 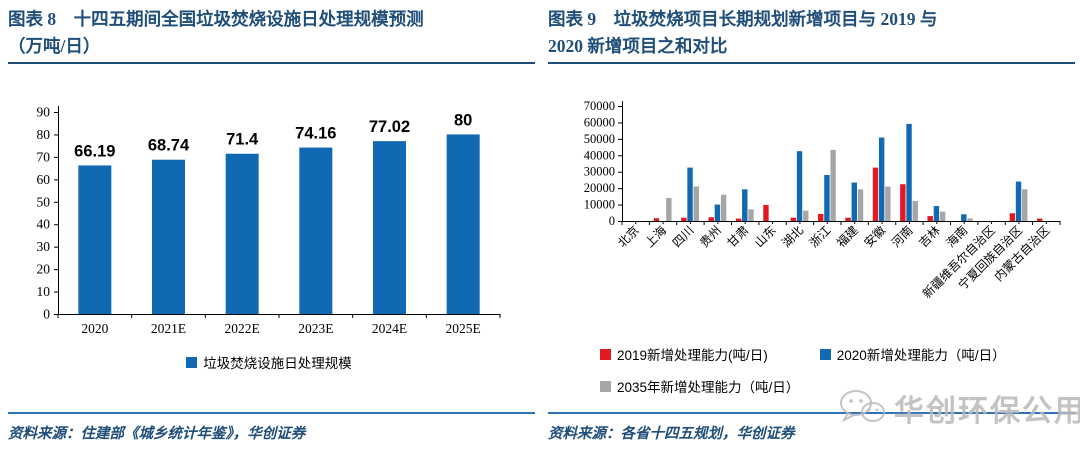 What do you see at coordinates (835, 354) in the screenshot?
I see `legend-row-1: 2019新增处理能力(吨/日) 2020新增处理能力（吨/日）` at bounding box center [835, 354].